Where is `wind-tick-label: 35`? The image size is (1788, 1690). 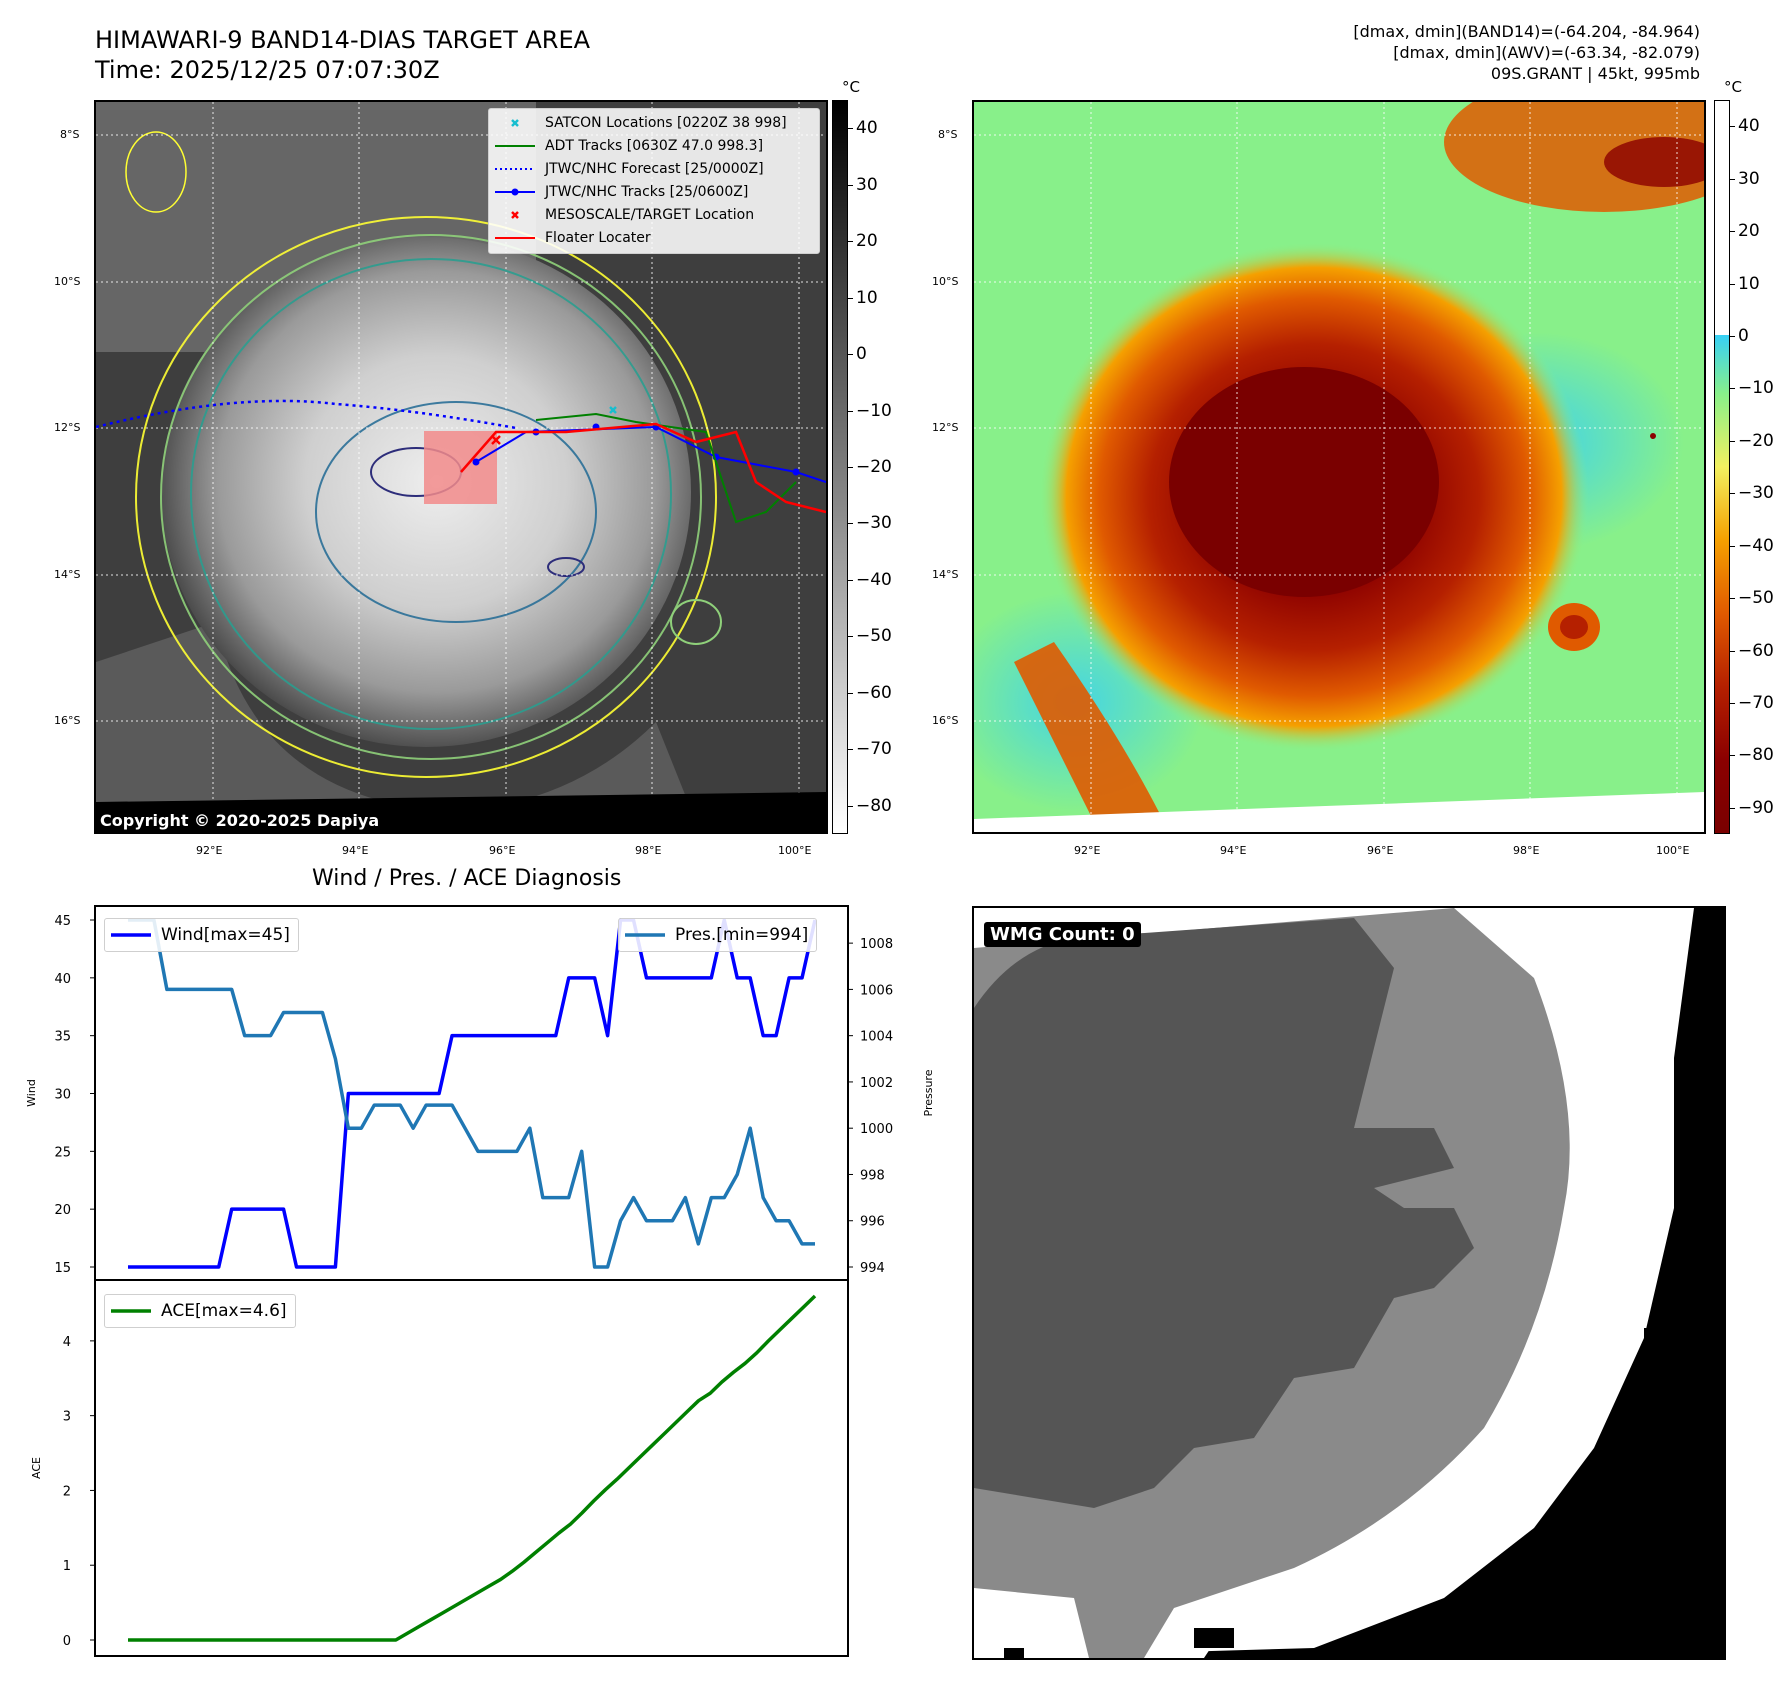 wind-tick-label: 35 is located at coordinates (62, 1037).